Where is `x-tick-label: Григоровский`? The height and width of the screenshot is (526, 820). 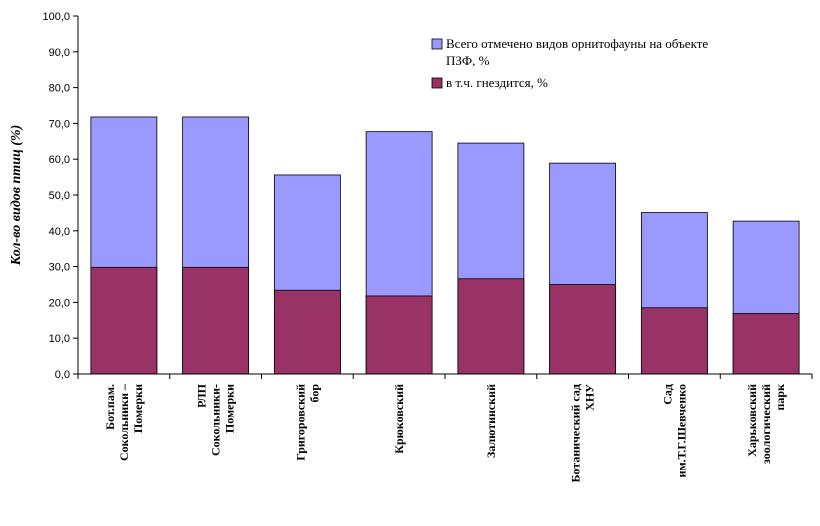 x-tick-label: Григоровский is located at coordinates (300, 422).